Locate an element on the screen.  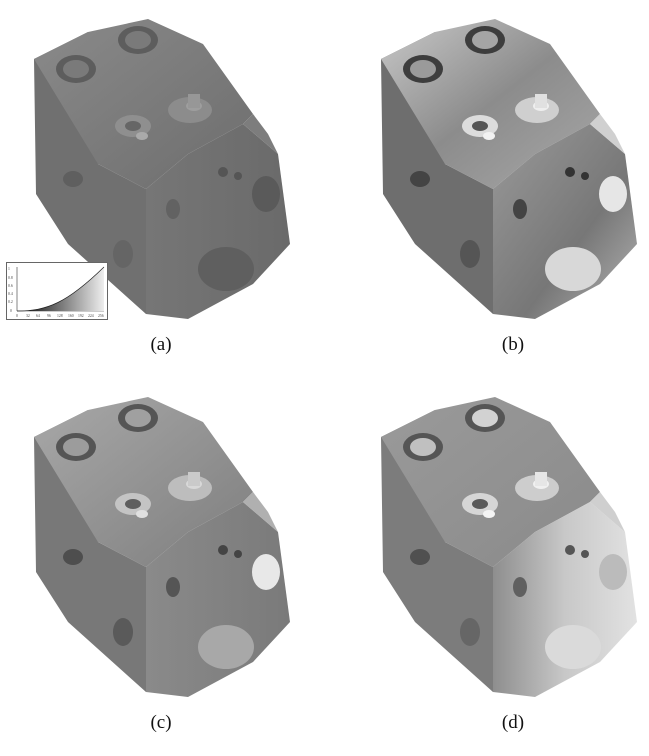
tf-x-tick: 0 is located at coordinates (17, 316).